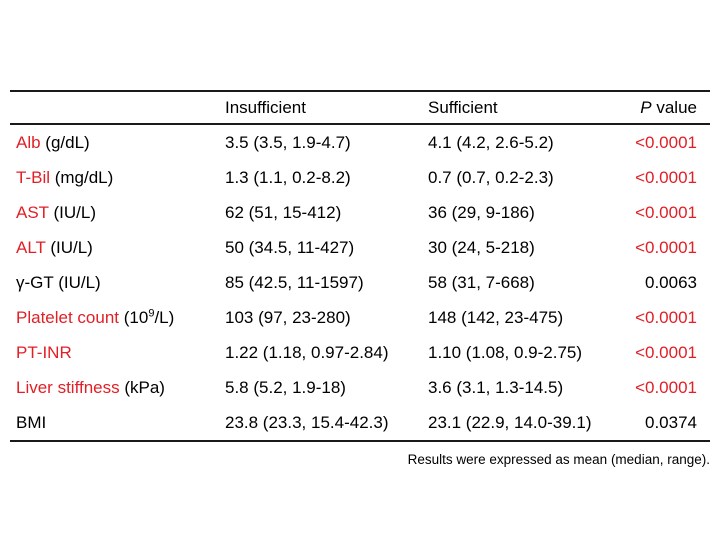 The width and height of the screenshot is (720, 540). I want to click on row-label-cell: Liver stiffness (kPa), so click(117, 387).